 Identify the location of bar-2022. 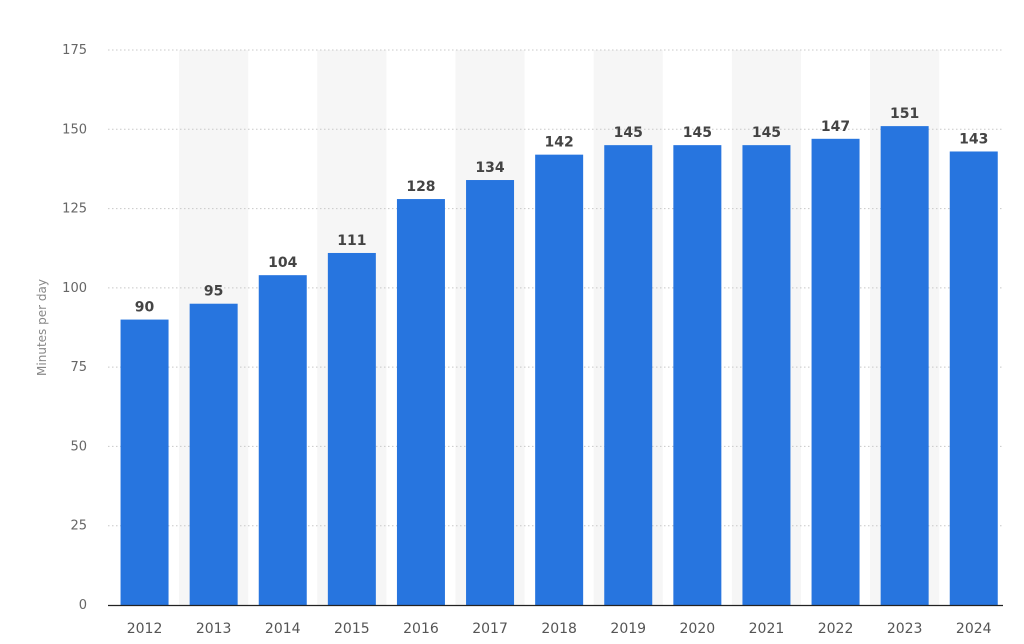
(835, 372).